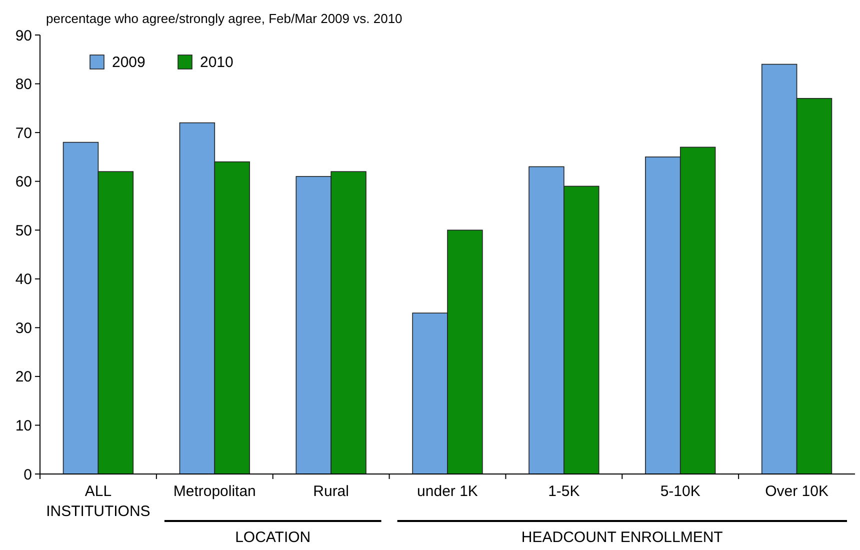 This screenshot has width=860, height=550. I want to click on y-tick-label: 0, so click(28, 475).